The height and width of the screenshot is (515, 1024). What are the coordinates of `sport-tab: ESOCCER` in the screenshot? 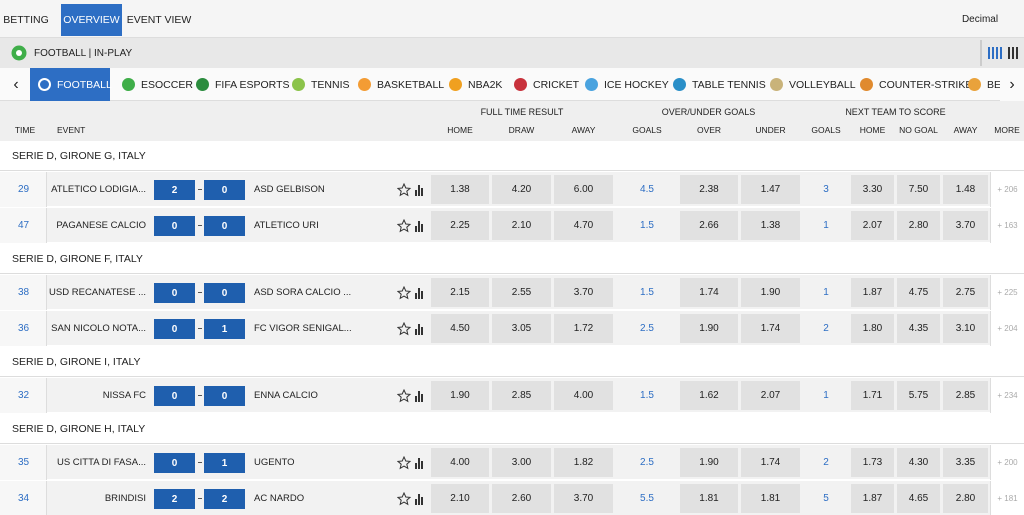 It's located at (167, 84).